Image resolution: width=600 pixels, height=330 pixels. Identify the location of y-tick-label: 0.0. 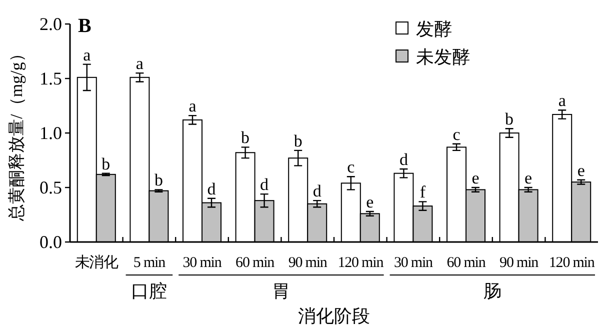
(51, 242).